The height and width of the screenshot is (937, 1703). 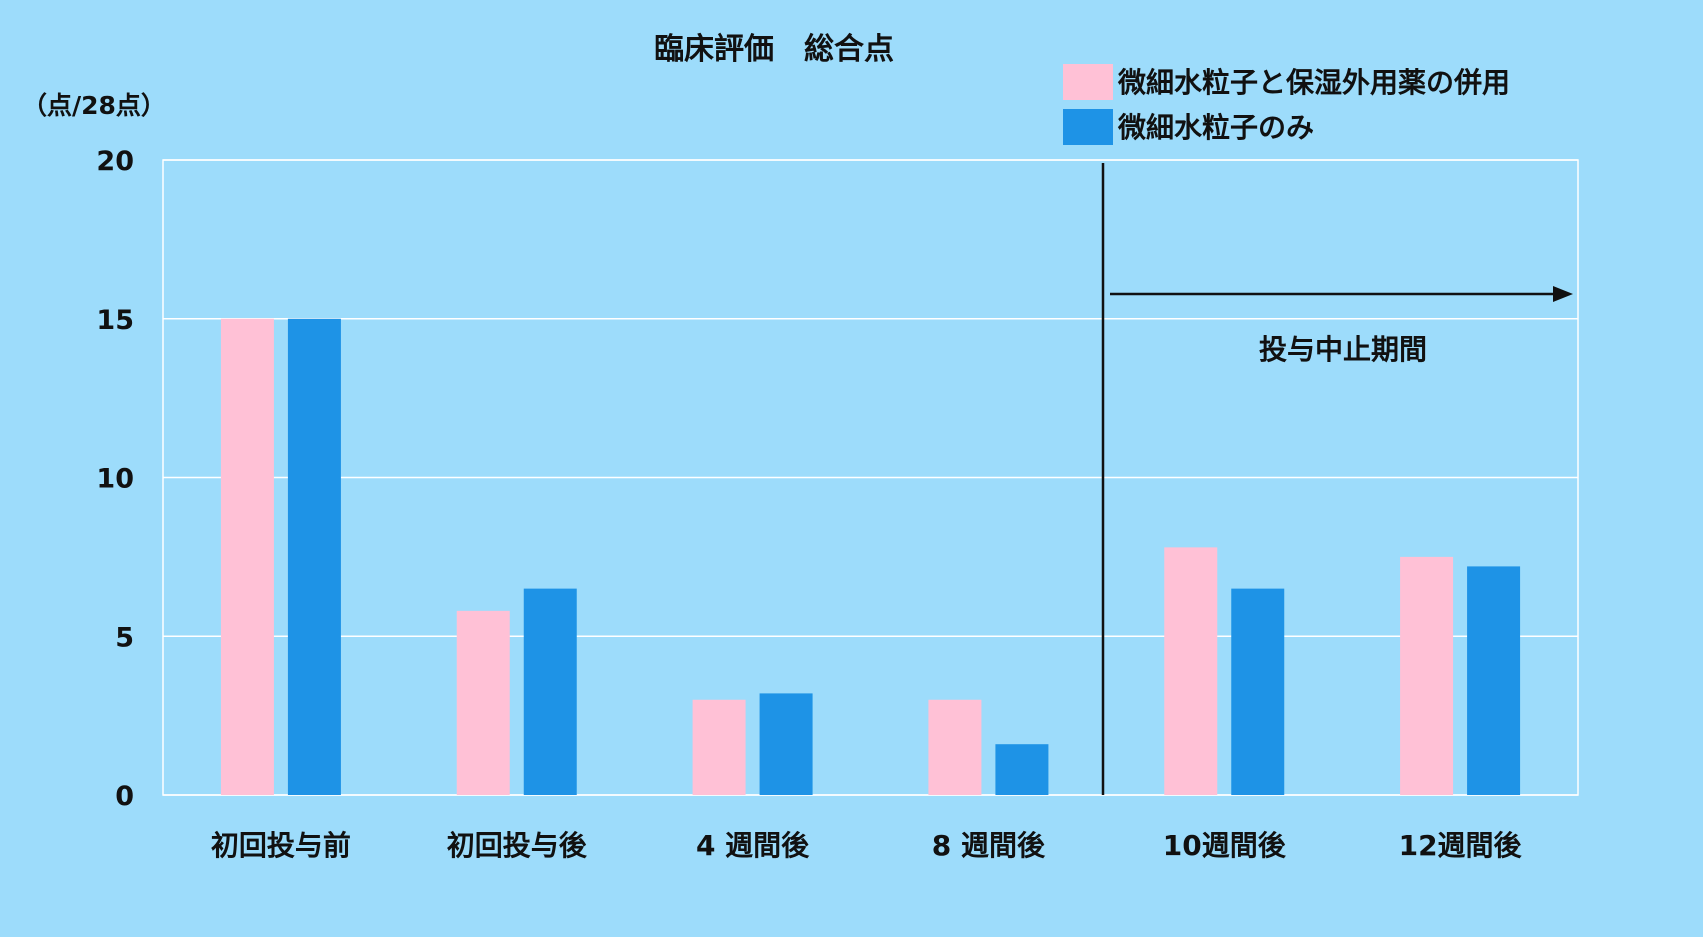 What do you see at coordinates (867, 845) in the screenshot?
I see `x-tick-labels: 初回投与前 初回投与後 4 週間後 8 週間後 10週間後 12週間後` at bounding box center [867, 845].